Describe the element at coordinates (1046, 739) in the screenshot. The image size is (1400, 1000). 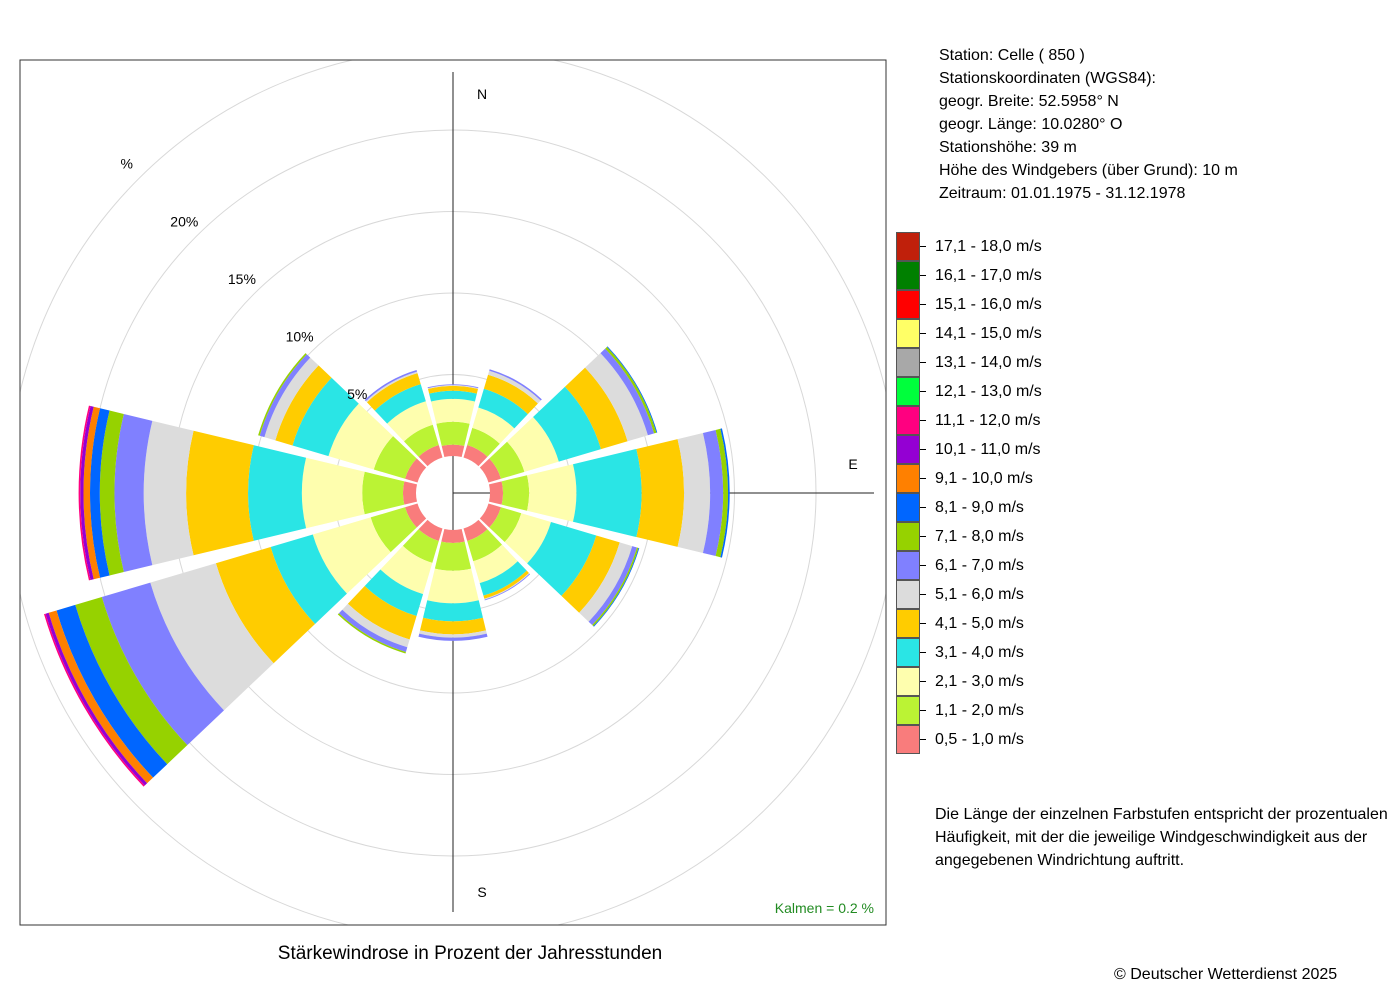
I see `legend-item: 0,5 - 1,0 m/s` at that location.